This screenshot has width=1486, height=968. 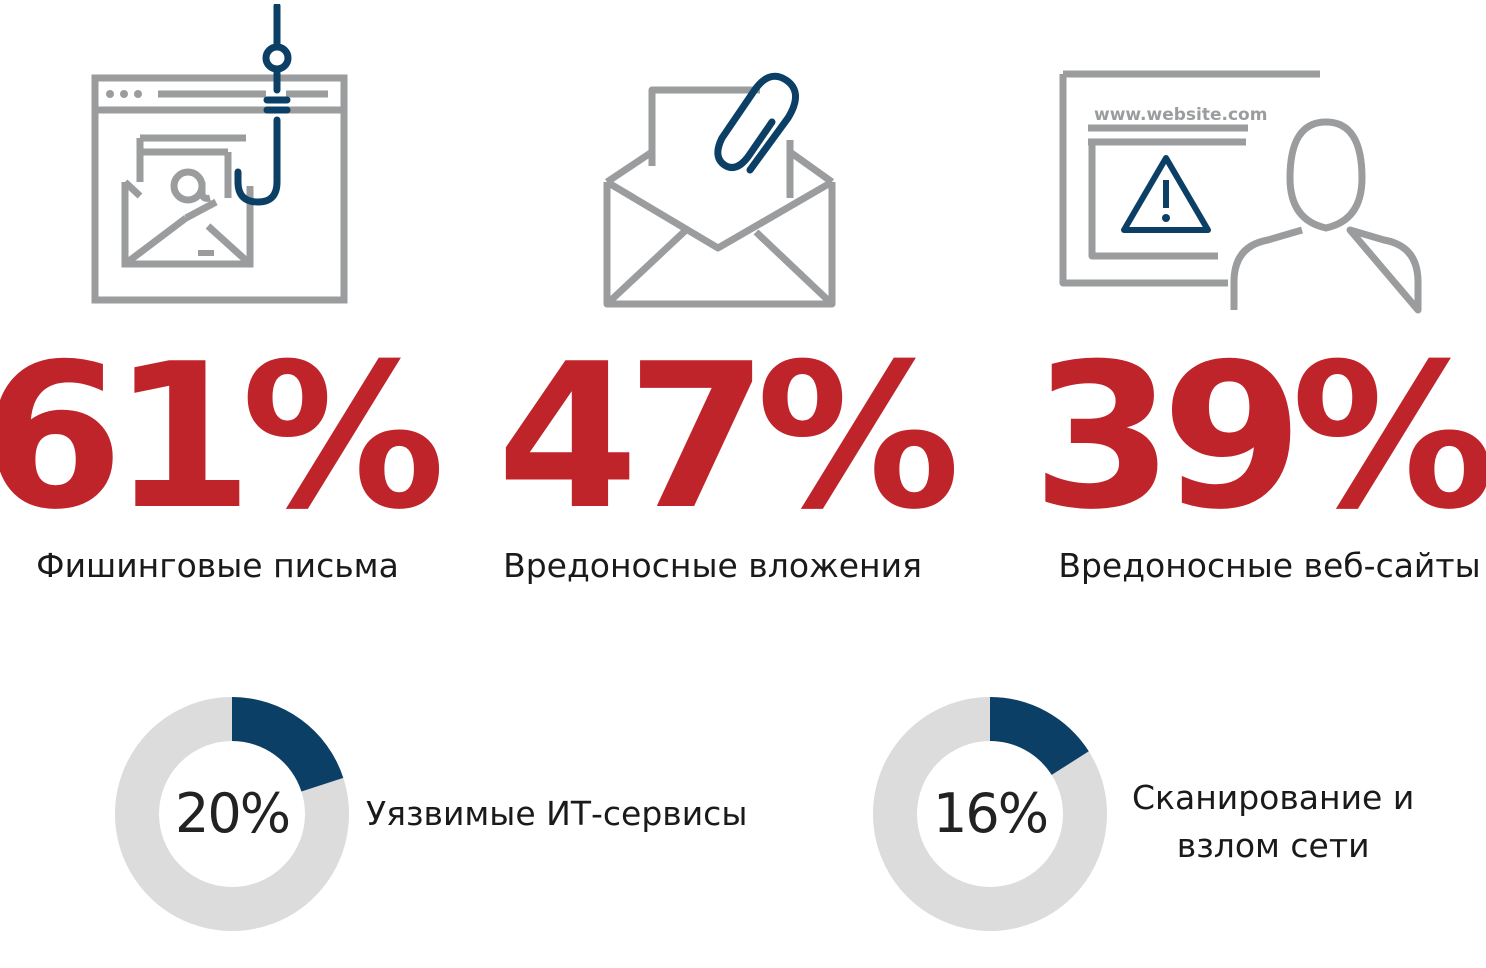 What do you see at coordinates (1180, 115) in the screenshot?
I see `website-url-text: www.website.com` at bounding box center [1180, 115].